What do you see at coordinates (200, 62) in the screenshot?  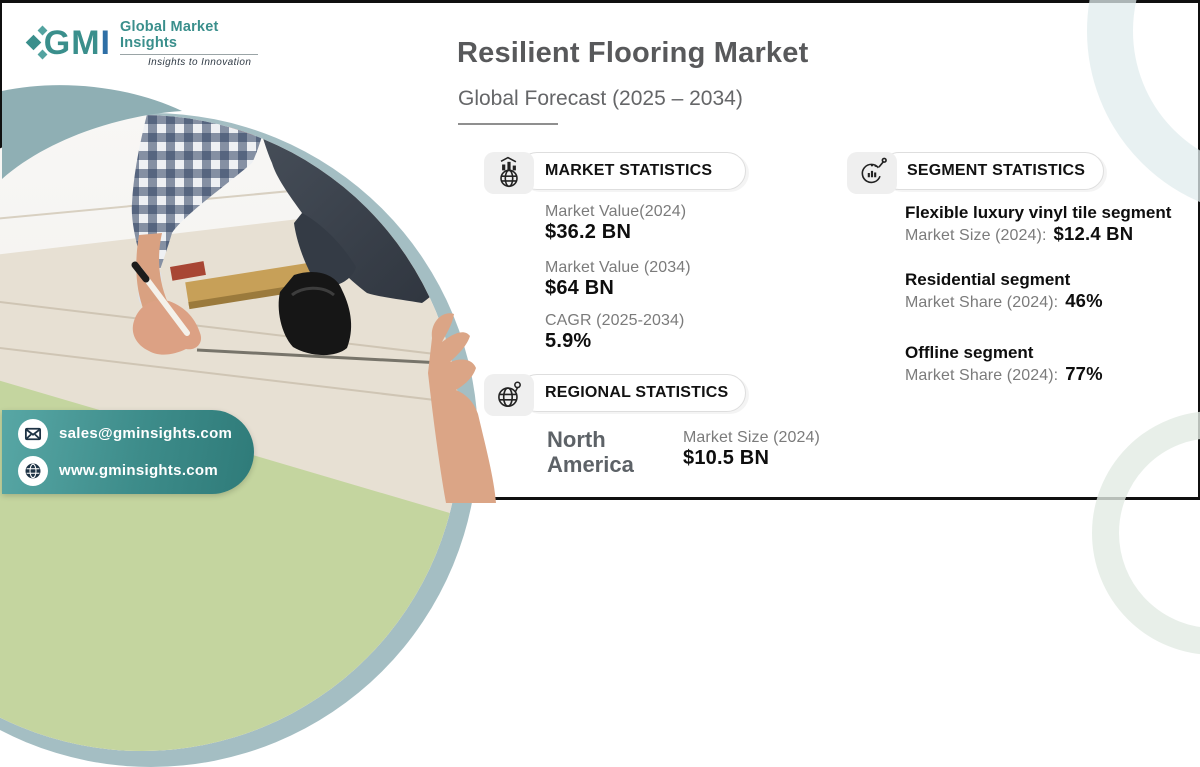 I see `logo-tagline: Insights to Innovation` at bounding box center [200, 62].